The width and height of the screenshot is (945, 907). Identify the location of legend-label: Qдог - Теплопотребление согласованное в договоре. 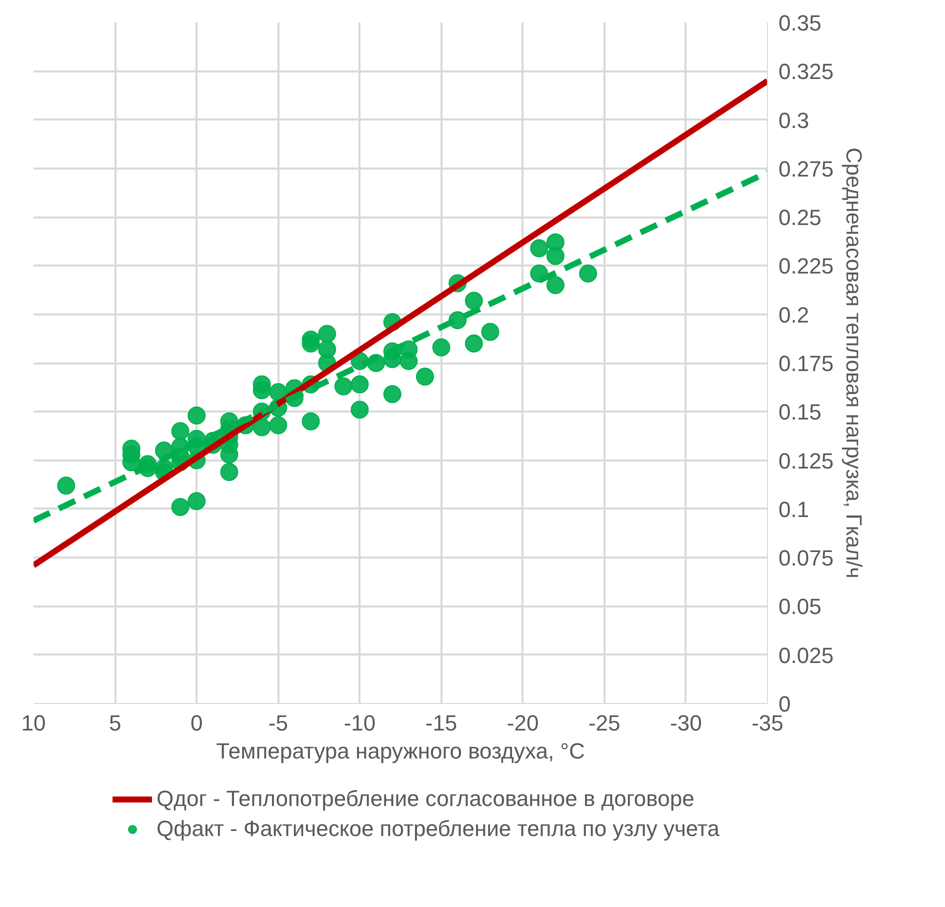
(425, 799).